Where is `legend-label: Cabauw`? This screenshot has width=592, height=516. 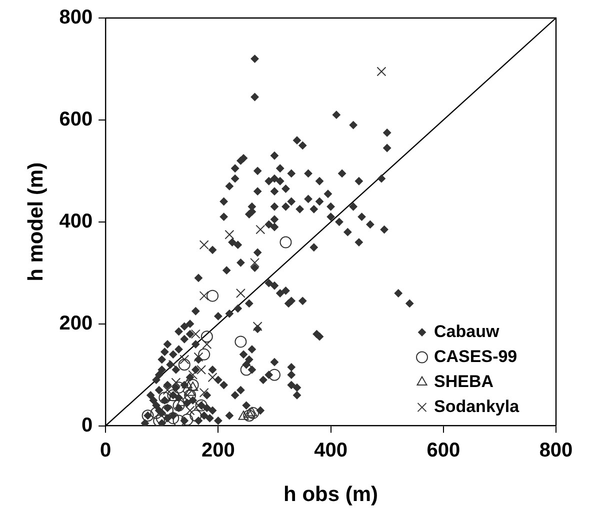 legend-label: Cabauw is located at coordinates (467, 331).